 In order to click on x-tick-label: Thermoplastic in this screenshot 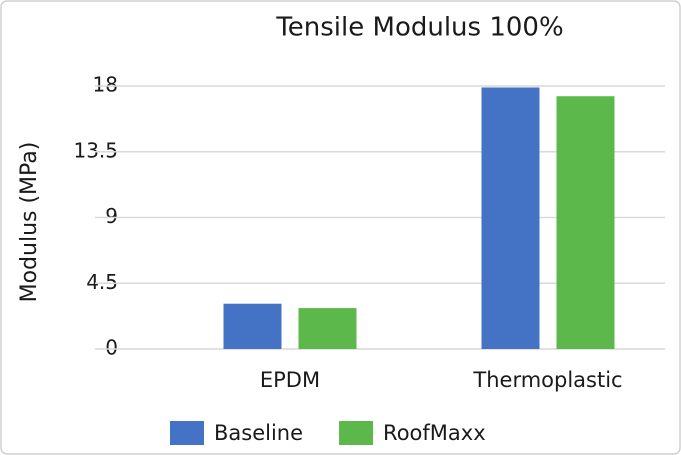, I will do `click(547, 380)`.